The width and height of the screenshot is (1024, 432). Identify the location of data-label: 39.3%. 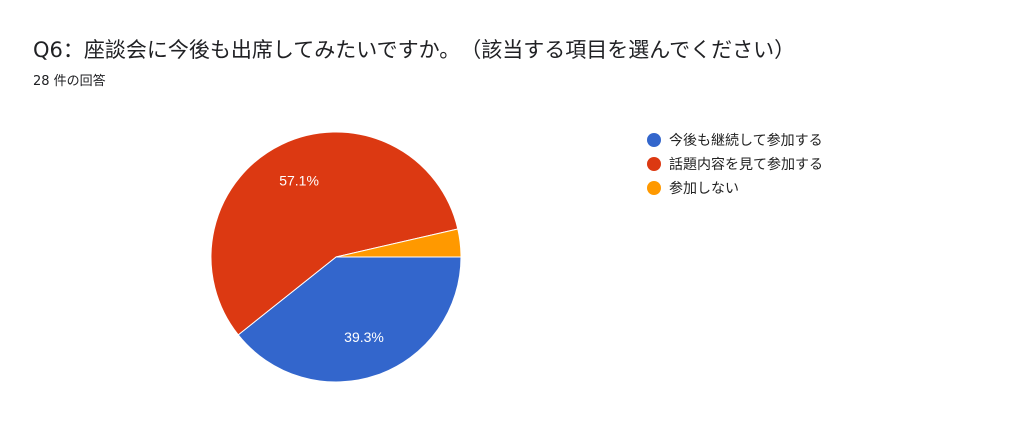
(364, 337).